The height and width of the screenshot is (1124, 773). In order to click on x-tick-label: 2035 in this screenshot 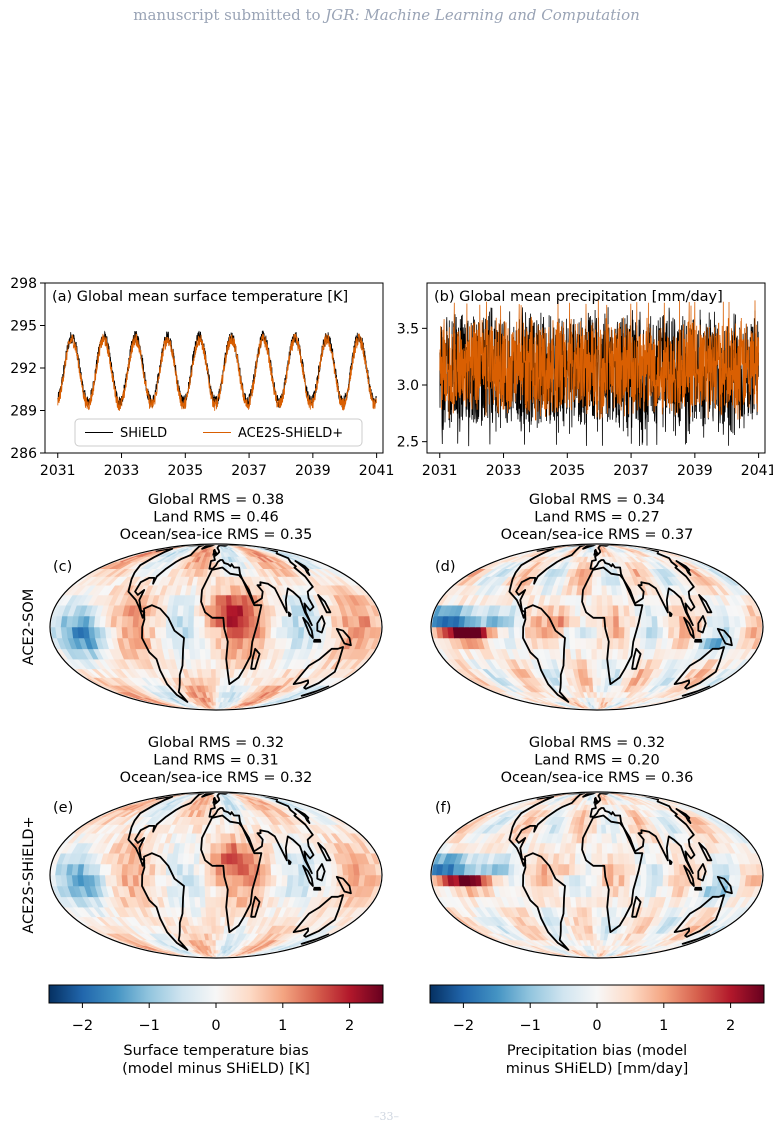, I will do `click(185, 471)`.